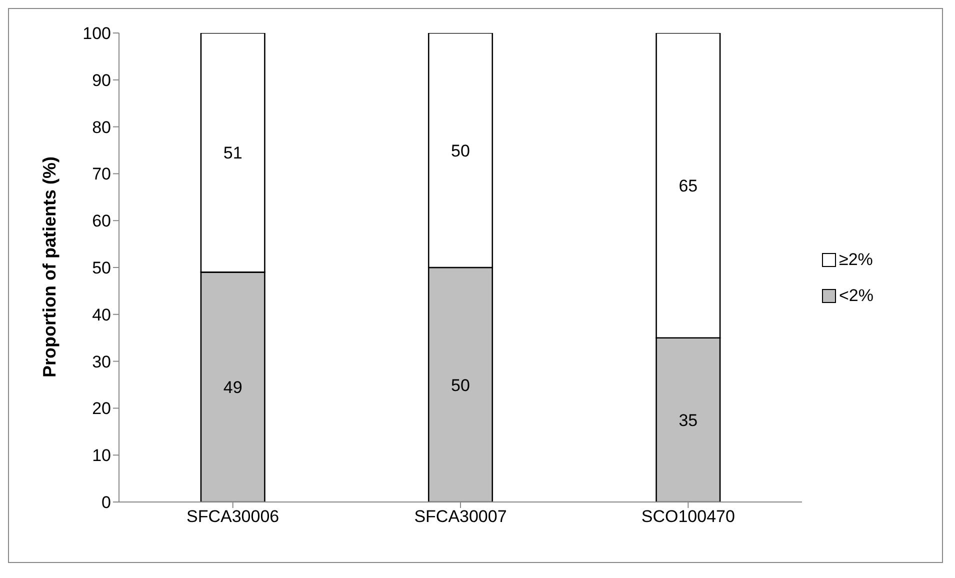 This screenshot has height=578, width=955. Describe the element at coordinates (232, 388) in the screenshot. I see `data-label: 49` at that location.